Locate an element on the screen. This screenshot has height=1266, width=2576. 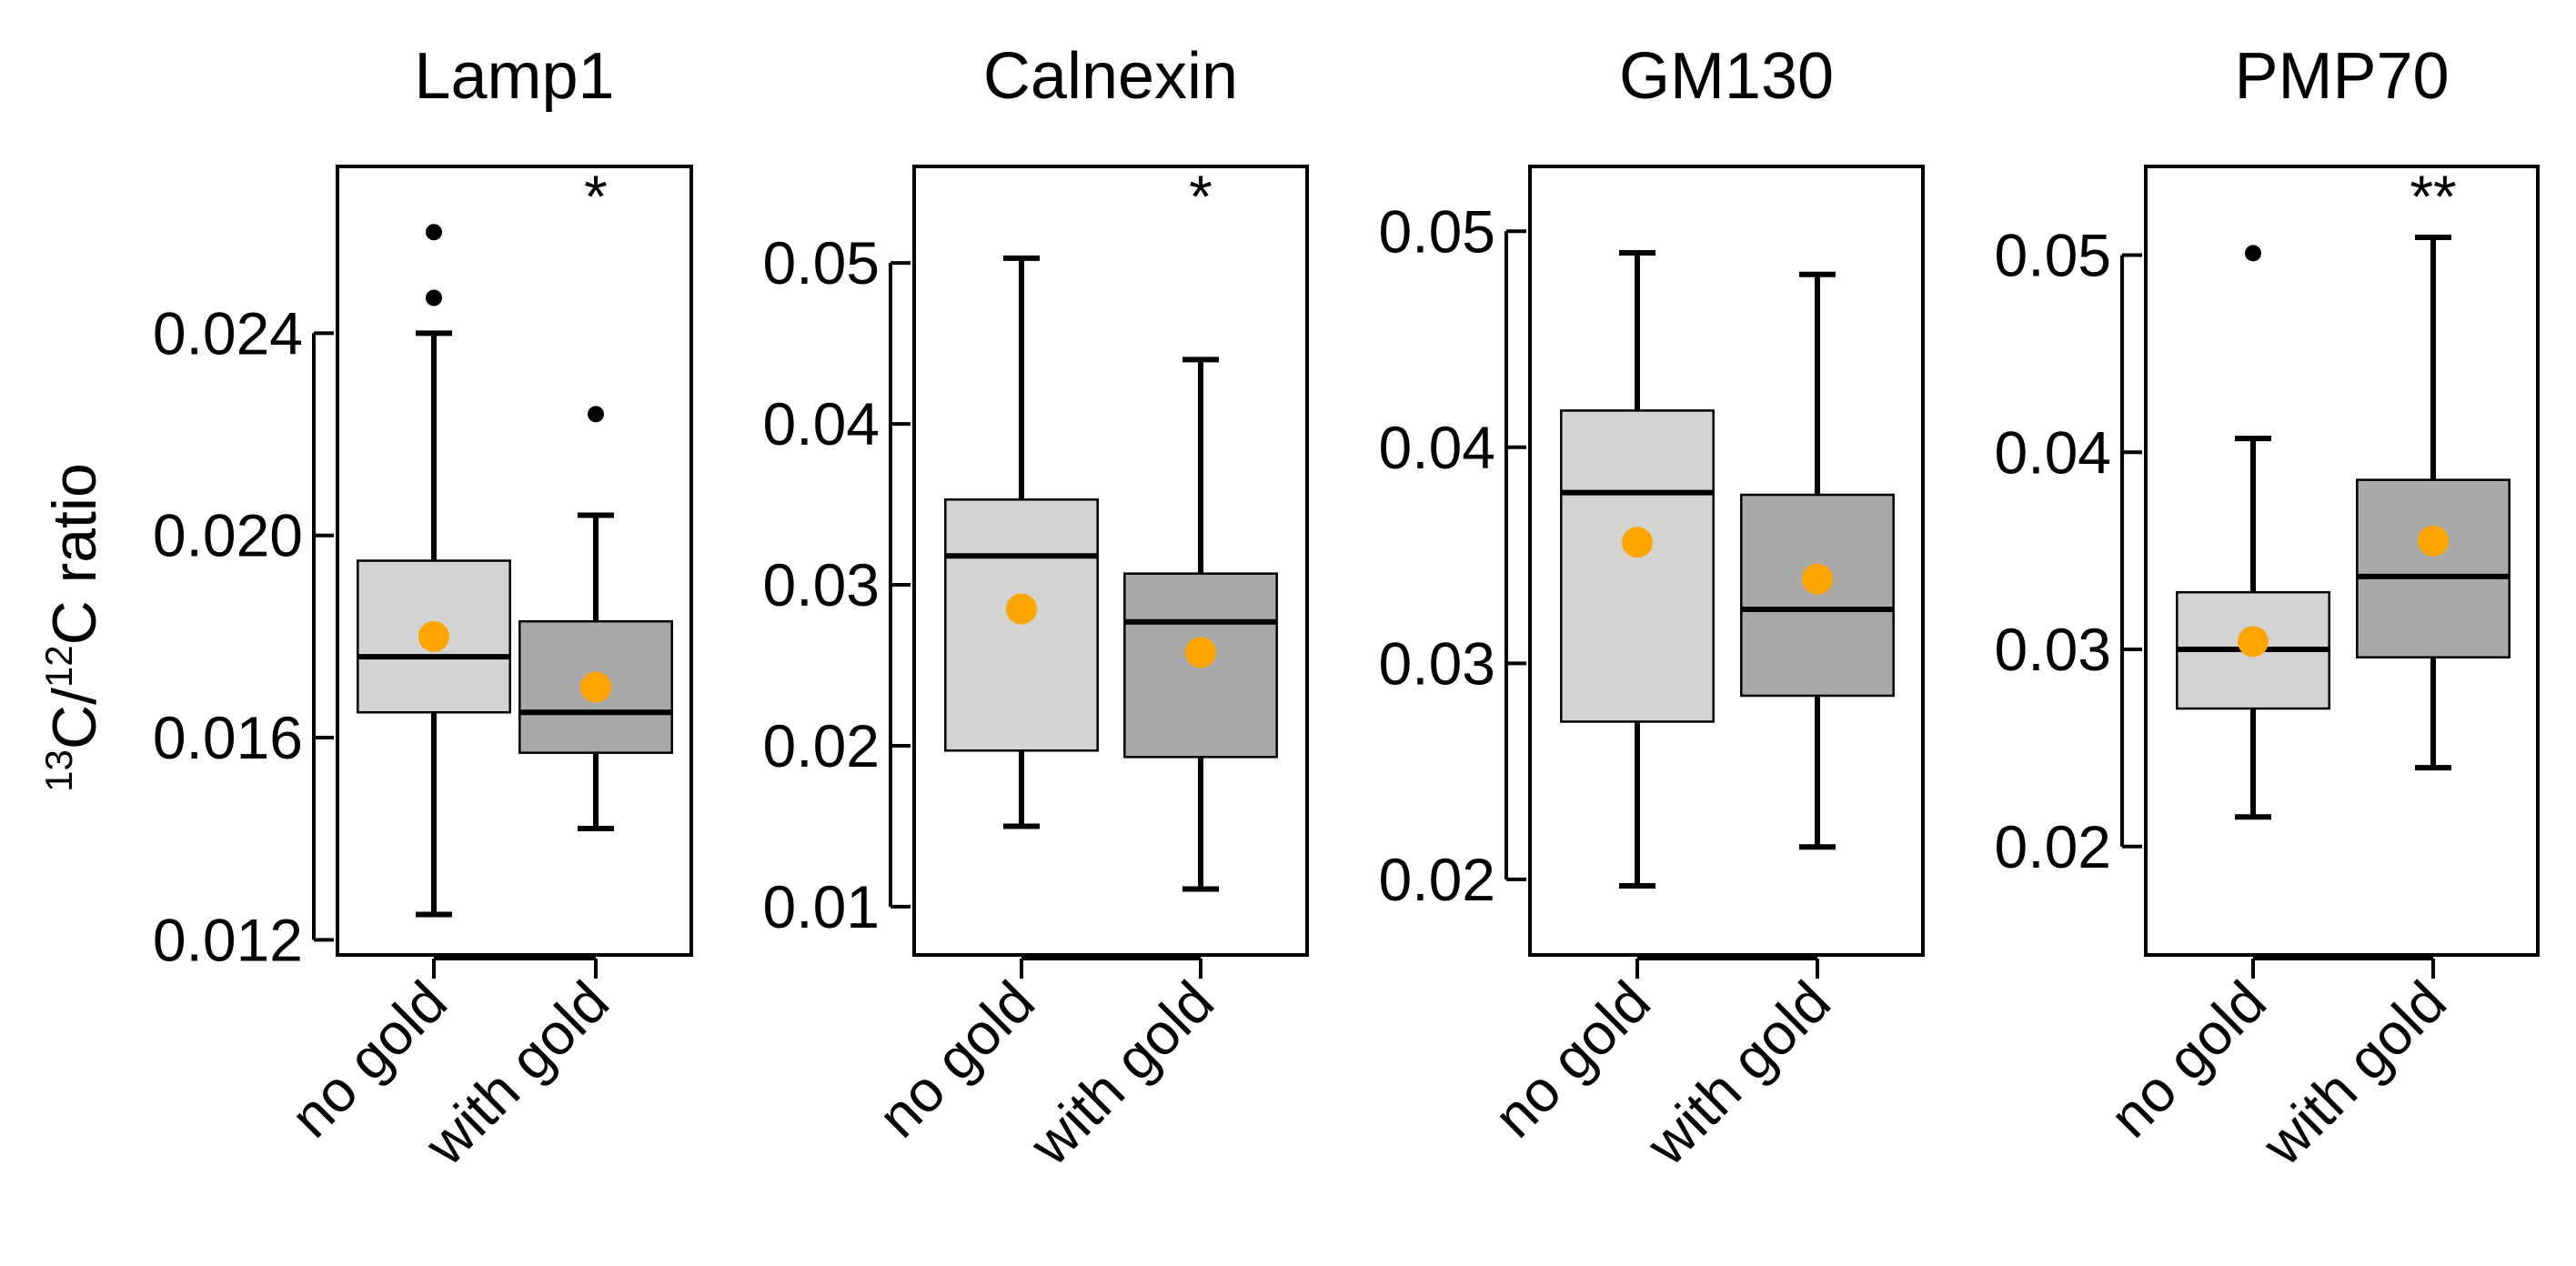
y-tick-label: 0.024 is located at coordinates (228, 333).